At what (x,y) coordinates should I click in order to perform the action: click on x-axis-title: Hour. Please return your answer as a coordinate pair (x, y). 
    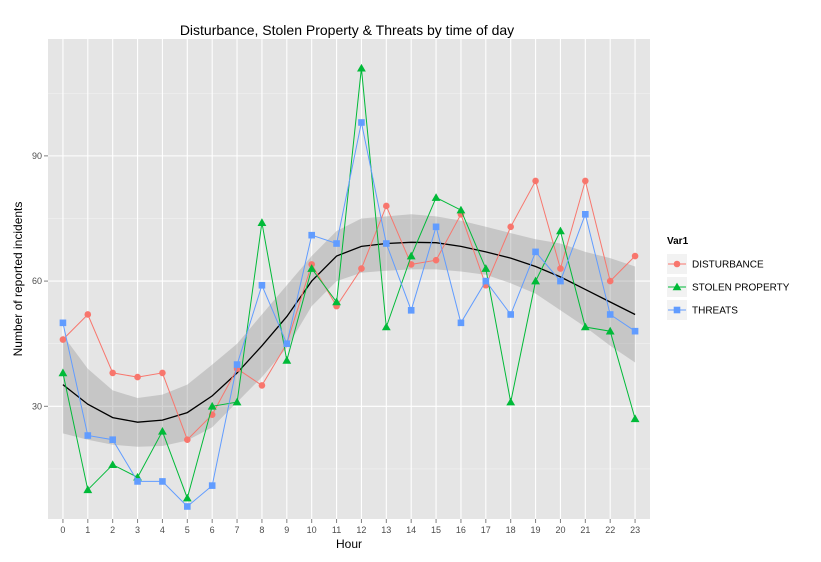
    Looking at the image, I should click on (349, 544).